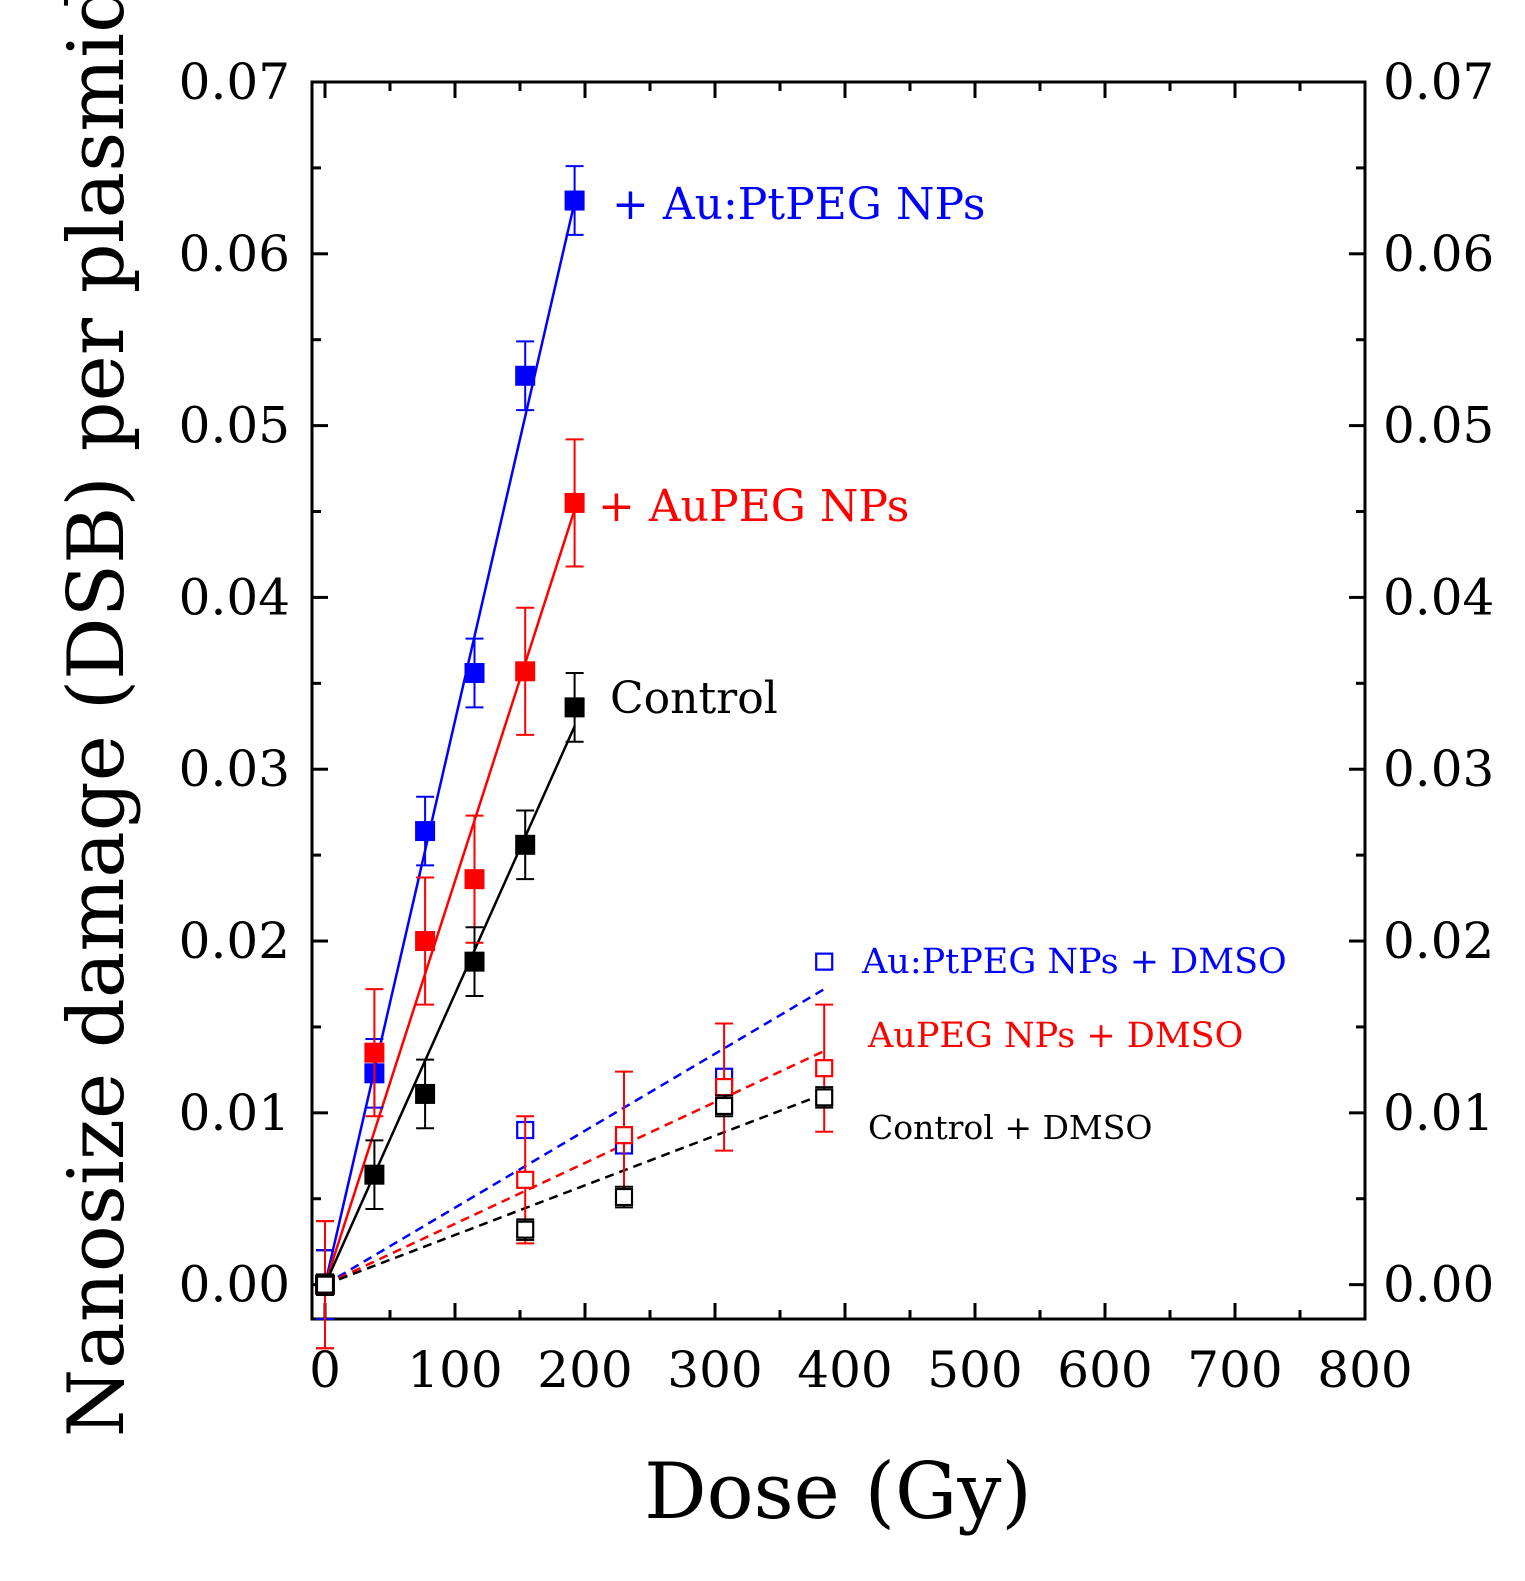  What do you see at coordinates (454, 1370) in the screenshot?
I see `x-tick-label: 100` at bounding box center [454, 1370].